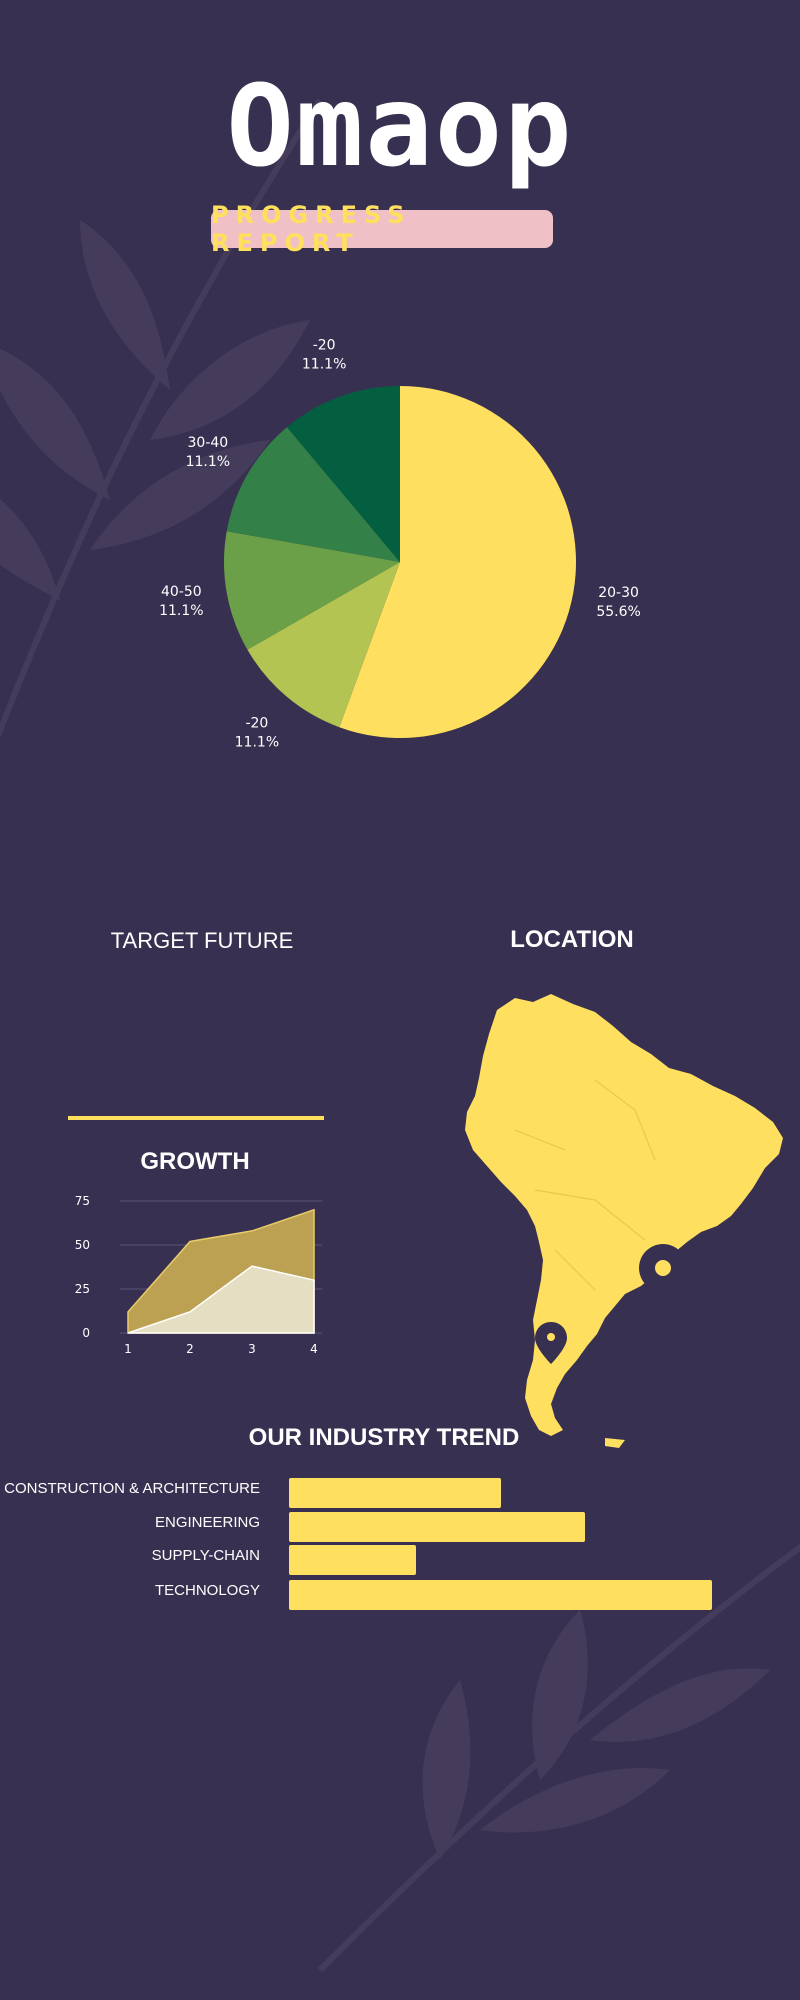  I want to click on pie-slice-label: 40-50, so click(181, 592).